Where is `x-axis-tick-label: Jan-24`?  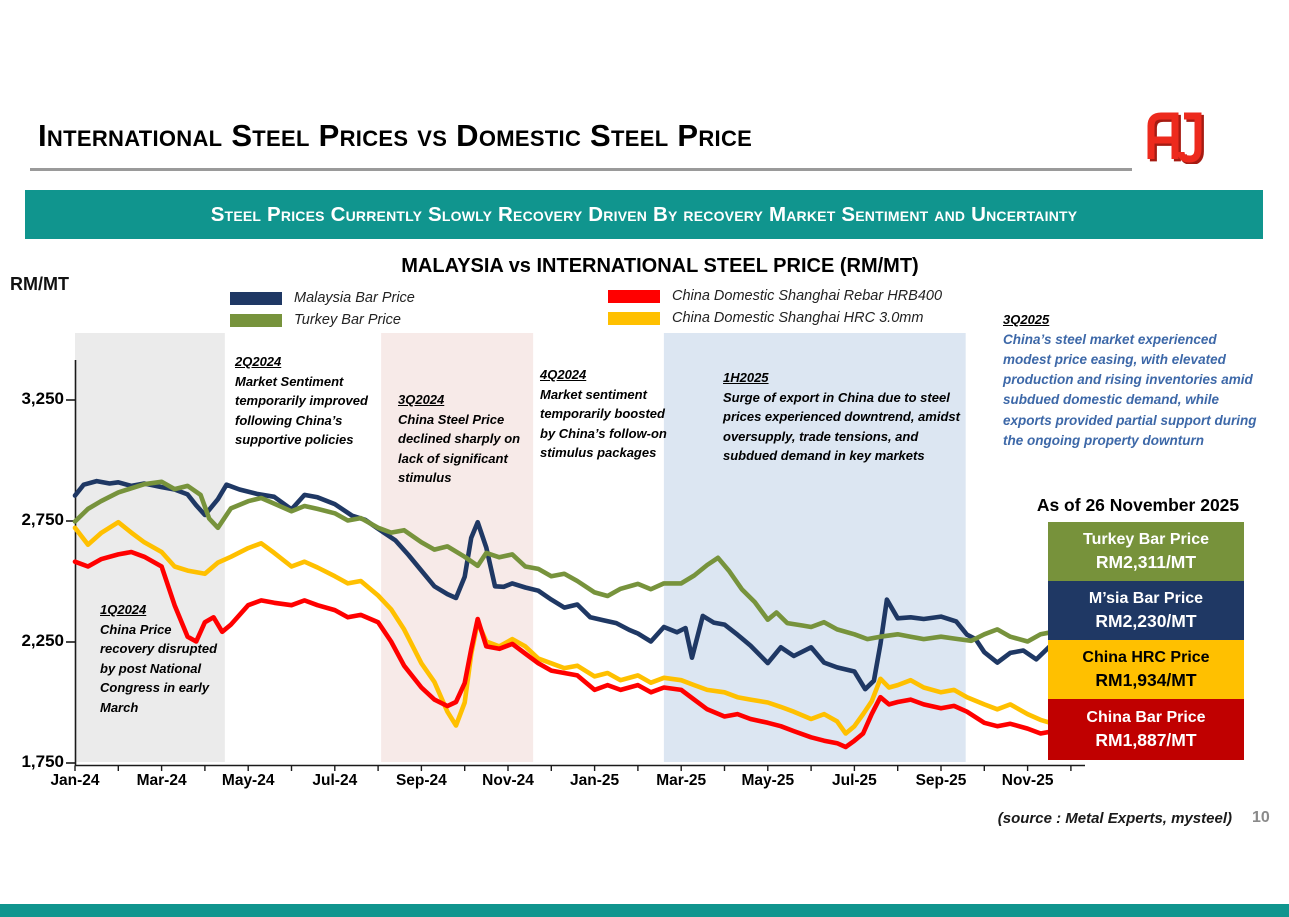 x-axis-tick-label: Jan-24 is located at coordinates (75, 780).